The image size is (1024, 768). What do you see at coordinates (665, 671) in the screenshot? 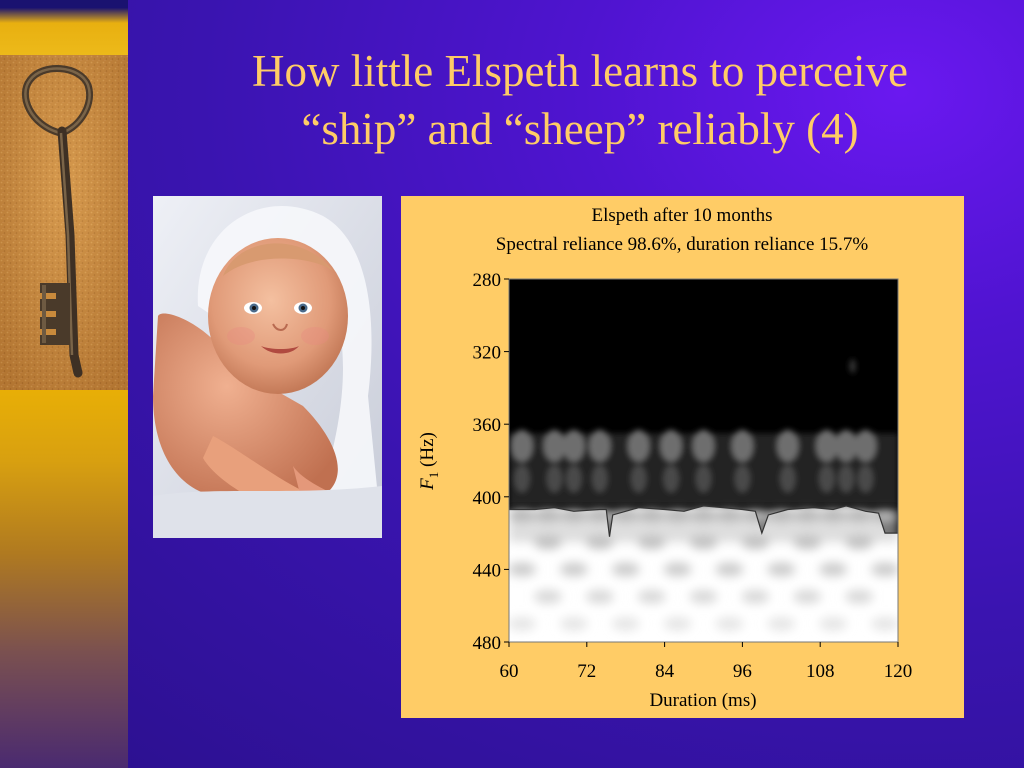
I see `x-tick-label: 84` at bounding box center [665, 671].